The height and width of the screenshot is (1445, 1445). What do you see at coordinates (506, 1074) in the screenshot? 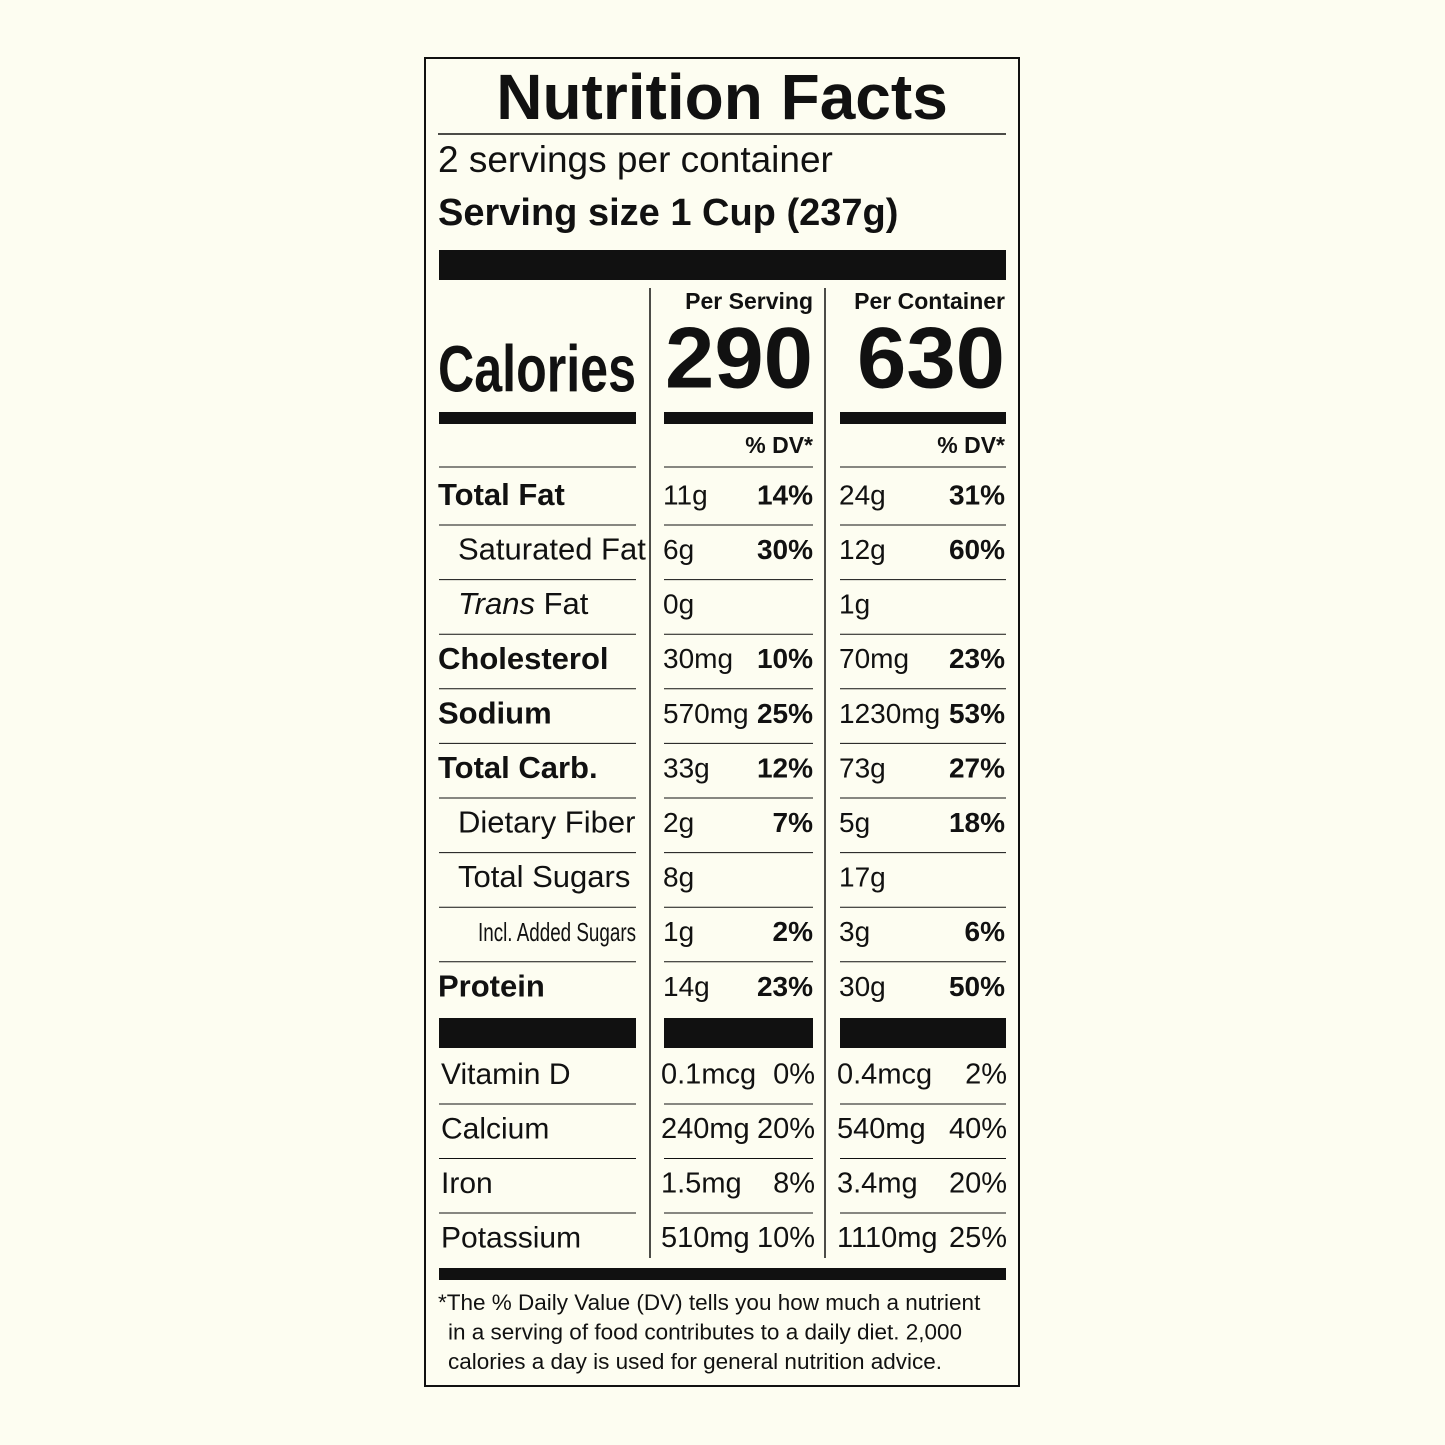
I see `vitamin-label: Vitamin D` at bounding box center [506, 1074].